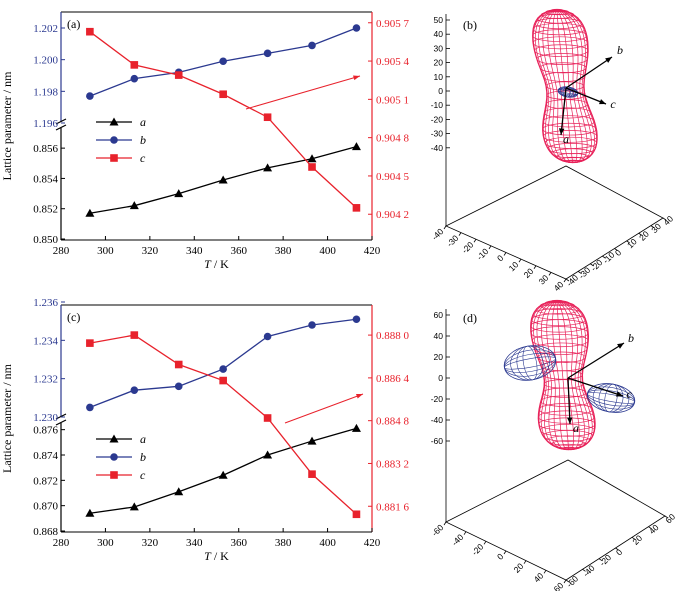 This screenshot has width=699, height=591. Describe the element at coordinates (439, 20) in the screenshot. I see `z-tick-label: 50` at that location.